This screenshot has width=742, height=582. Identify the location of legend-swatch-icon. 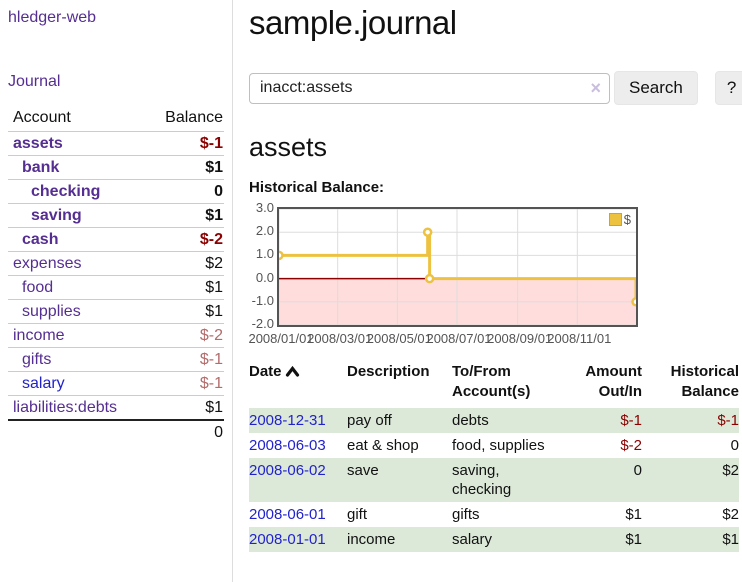
(615, 219).